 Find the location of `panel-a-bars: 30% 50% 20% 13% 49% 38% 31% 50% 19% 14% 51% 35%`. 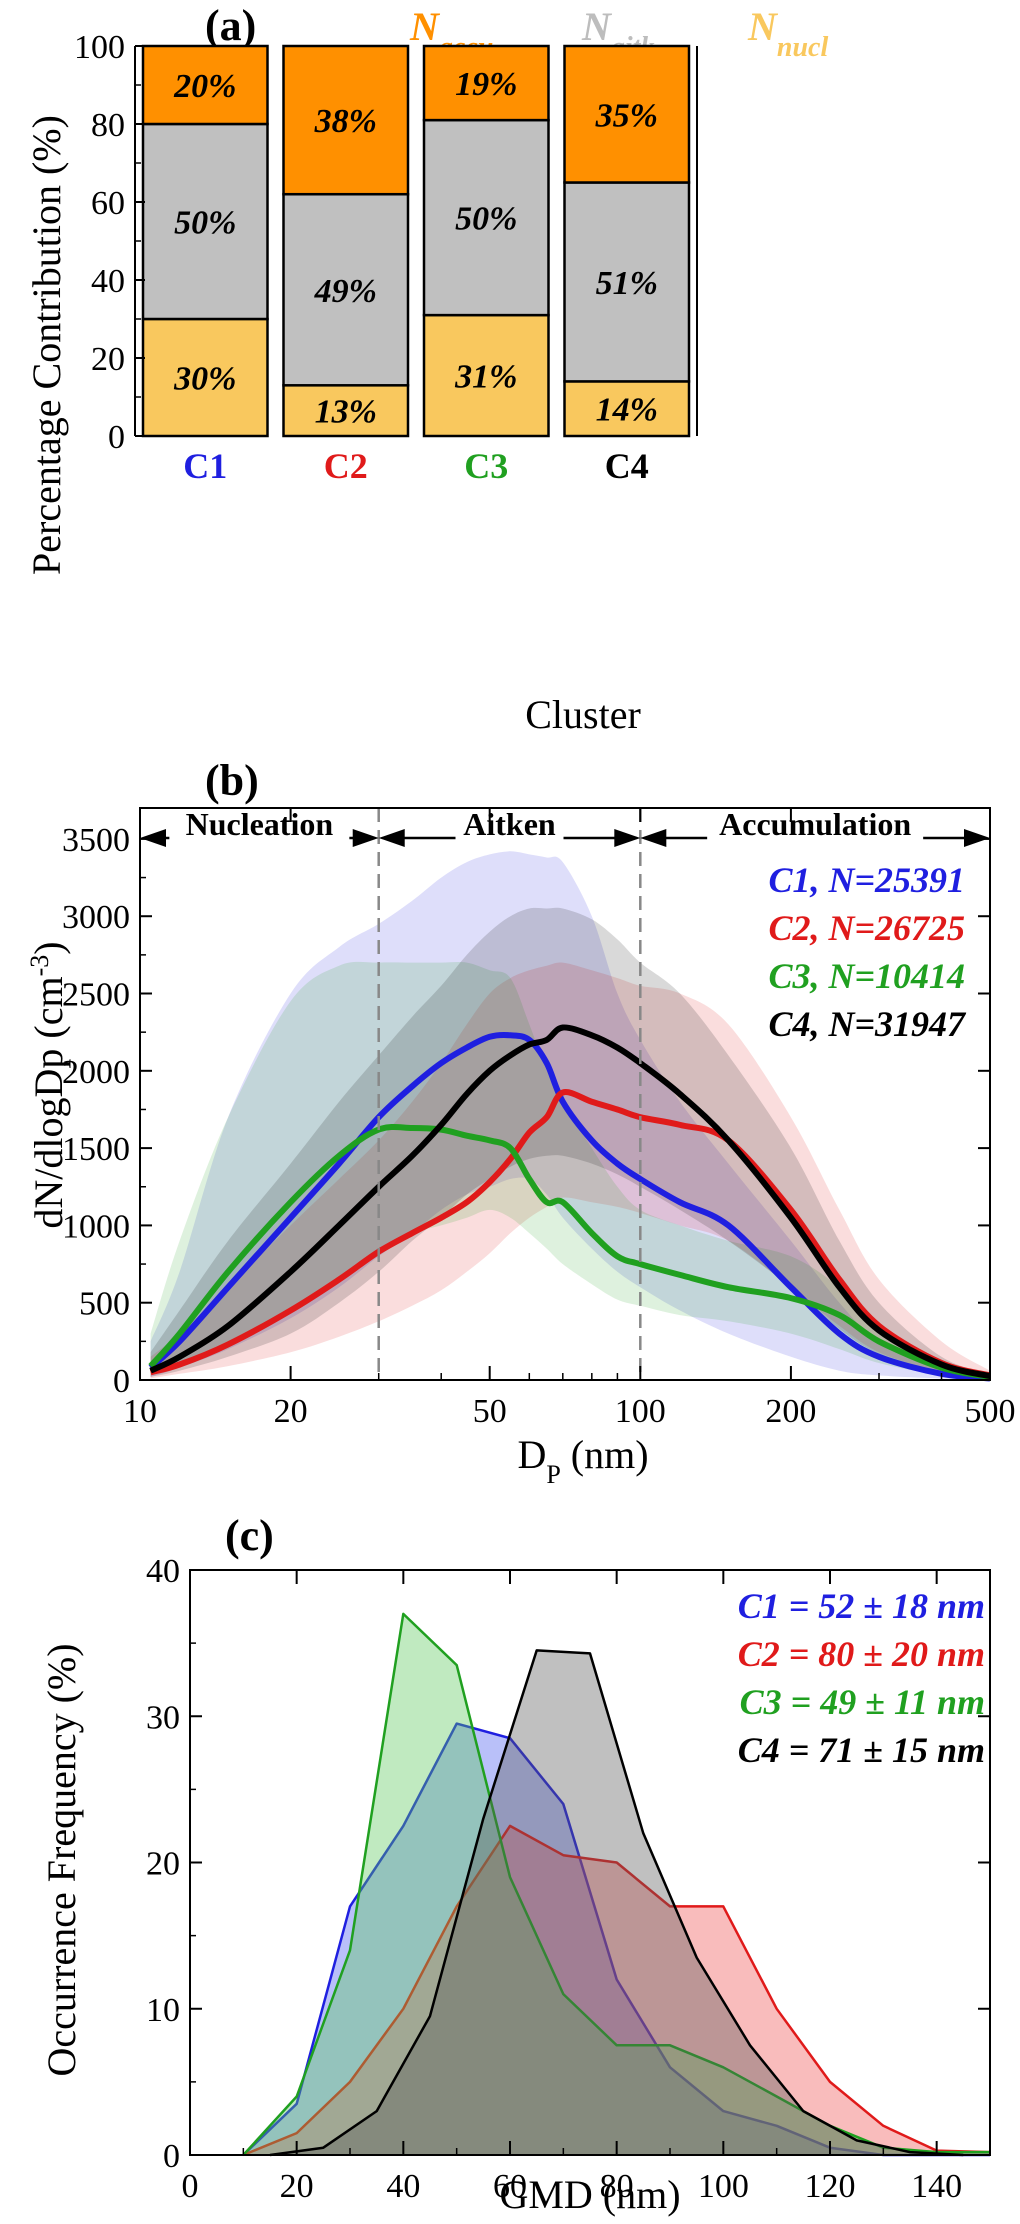

panel-a-bars: 30% 50% 20% 13% 49% 38% 31% 50% 19% 14% 51% 35% is located at coordinates (416, 241).